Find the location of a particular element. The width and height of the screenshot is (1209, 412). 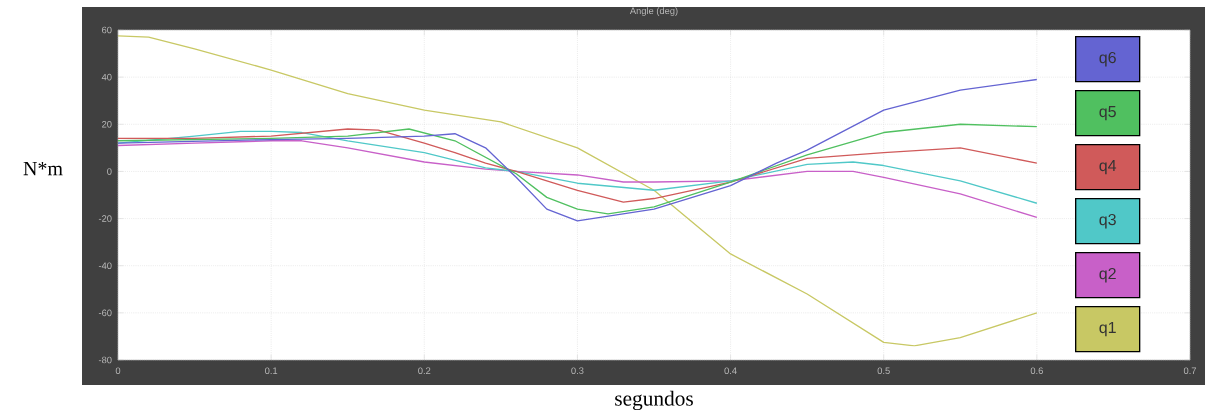

chart-title: Angle (deg) is located at coordinates (653, 11).